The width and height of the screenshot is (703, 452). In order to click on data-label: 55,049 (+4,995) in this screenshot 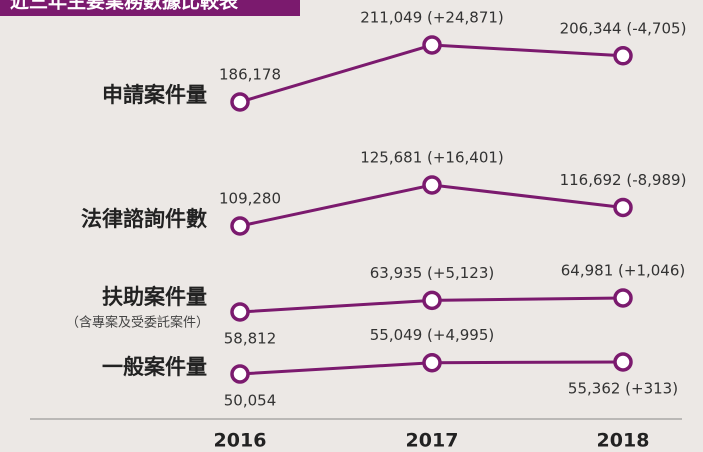, I will do `click(432, 335)`.